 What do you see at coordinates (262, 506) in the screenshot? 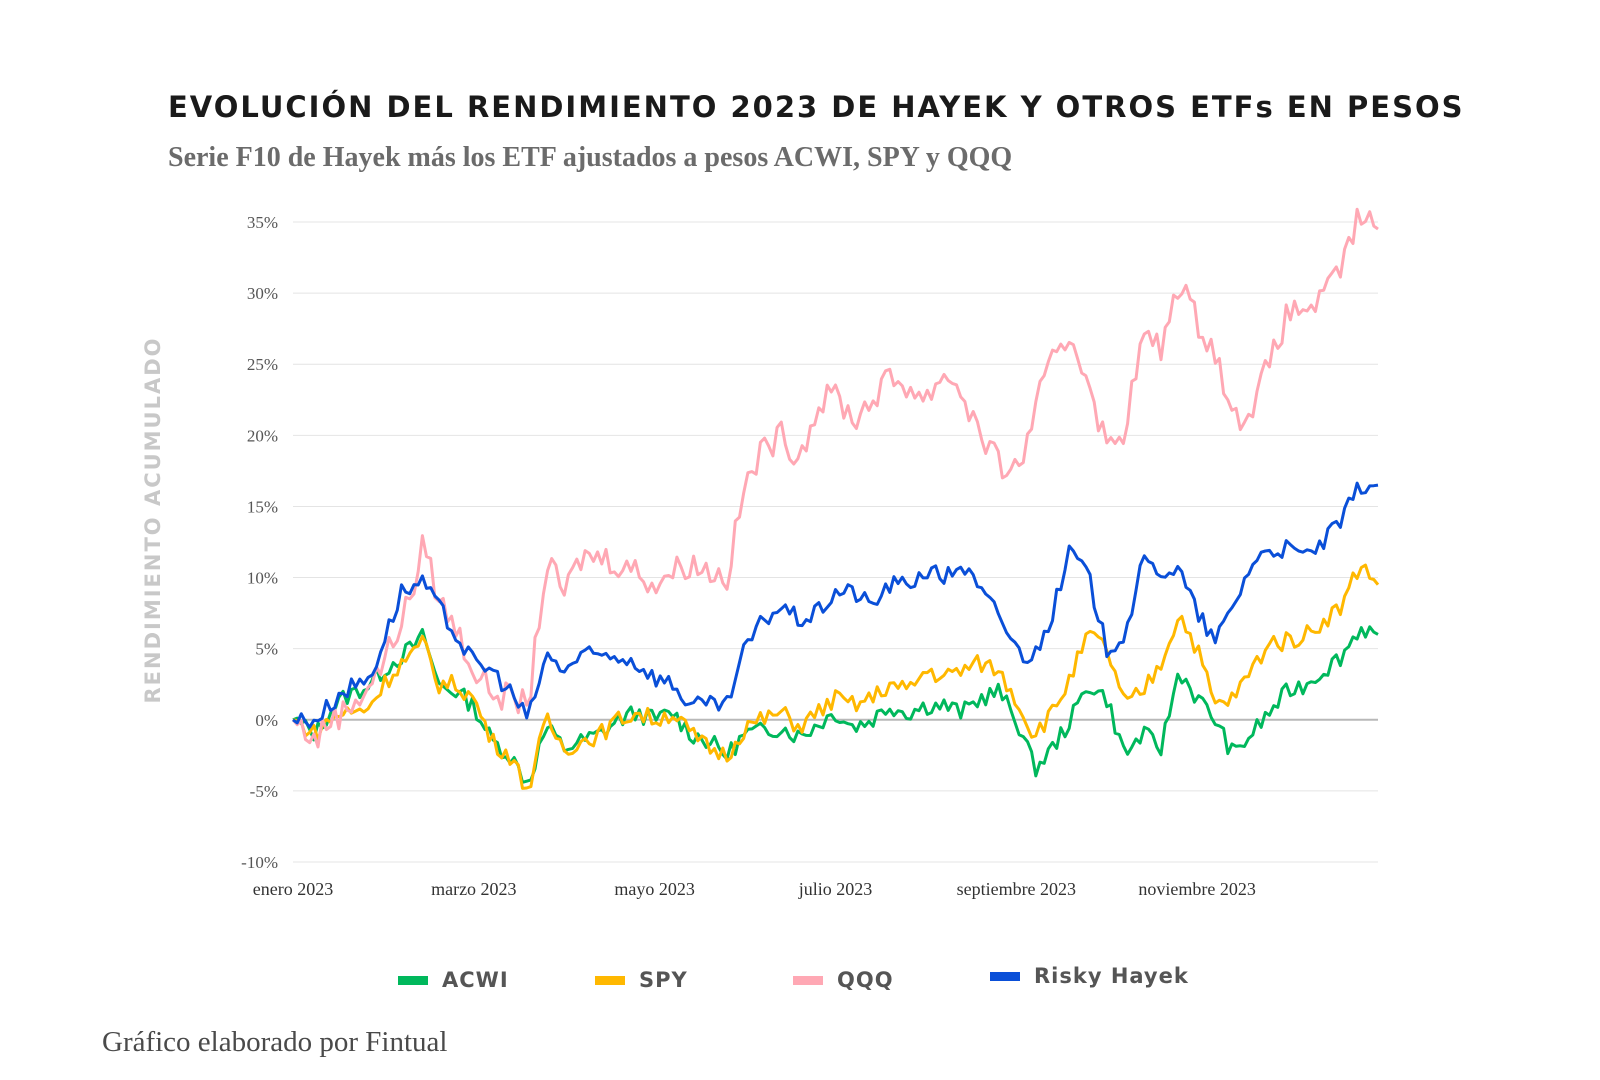
I see `y-tick-label: 15%` at bounding box center [262, 506].